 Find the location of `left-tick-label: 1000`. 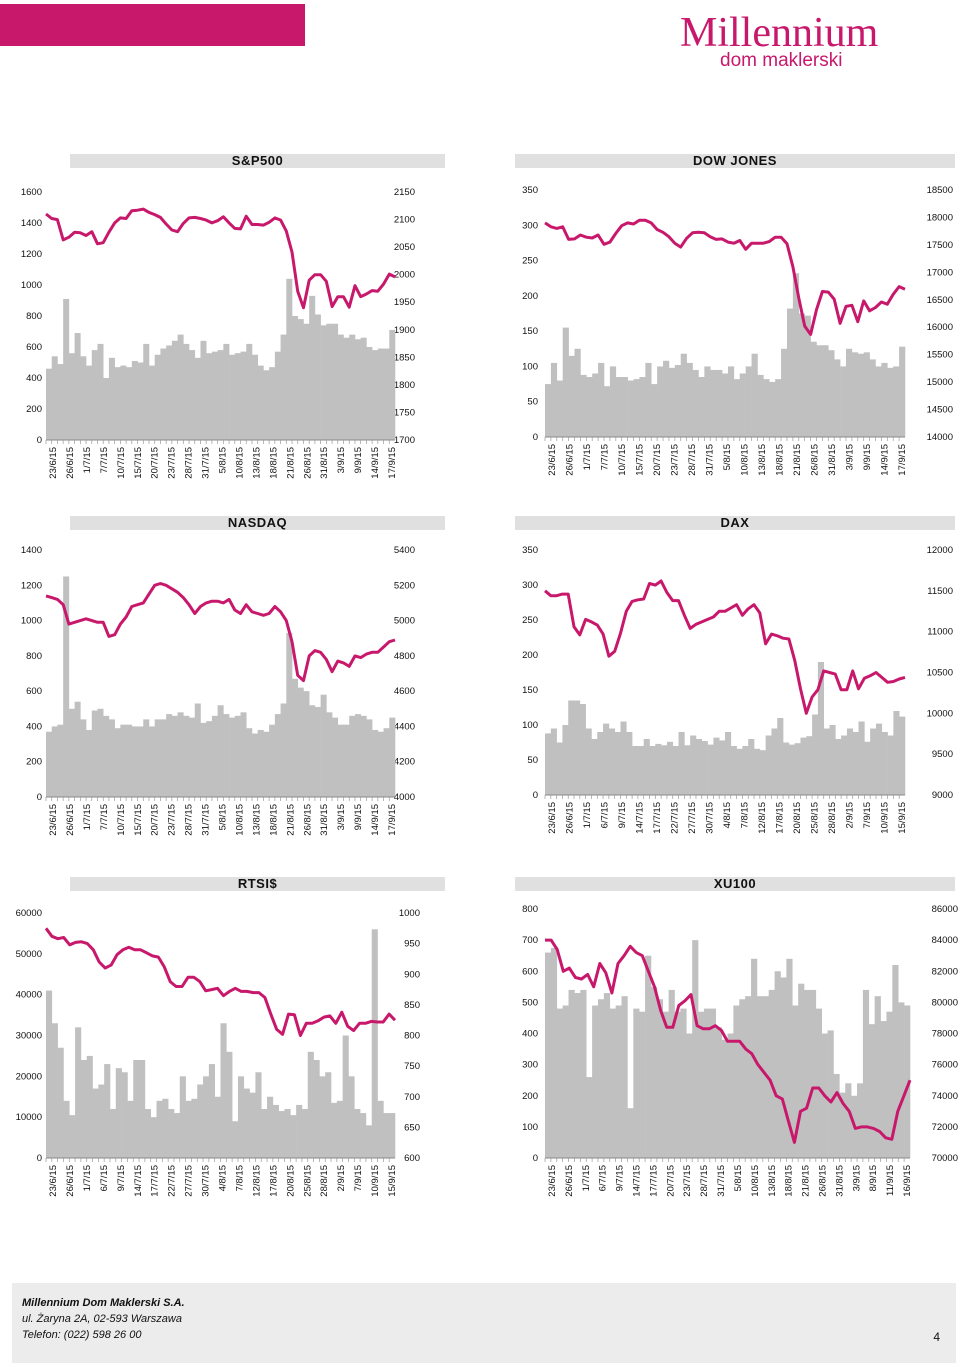

left-tick-label: 1000 is located at coordinates (31, 621).